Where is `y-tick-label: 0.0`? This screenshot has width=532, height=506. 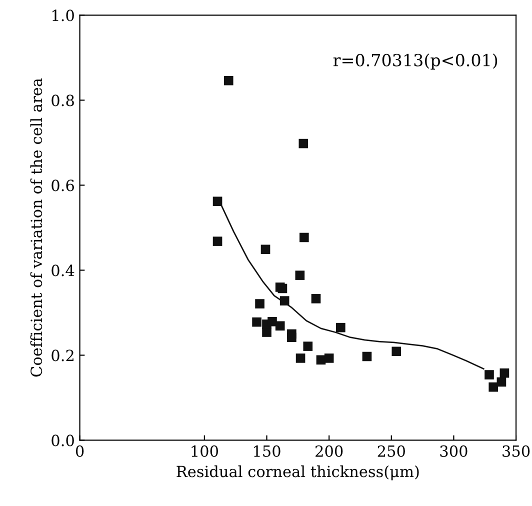 y-tick-label: 0.0 is located at coordinates (63, 440).